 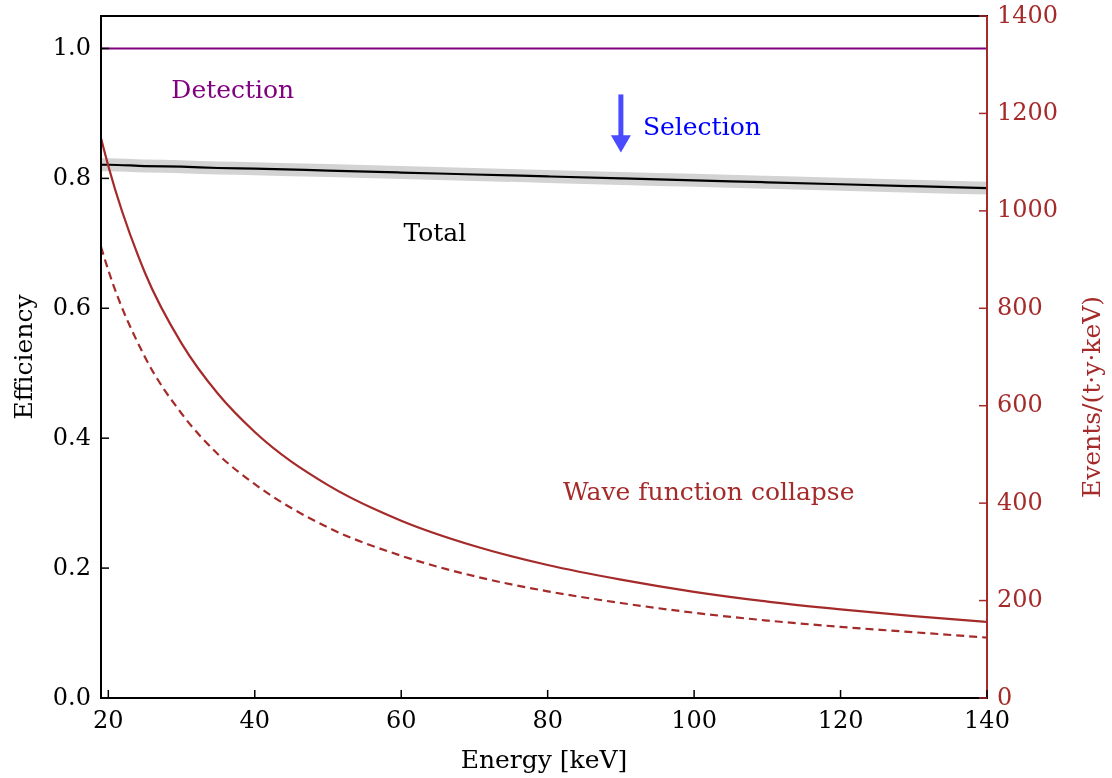 I want to click on y-tick-label: 0.2, so click(x=71, y=566).